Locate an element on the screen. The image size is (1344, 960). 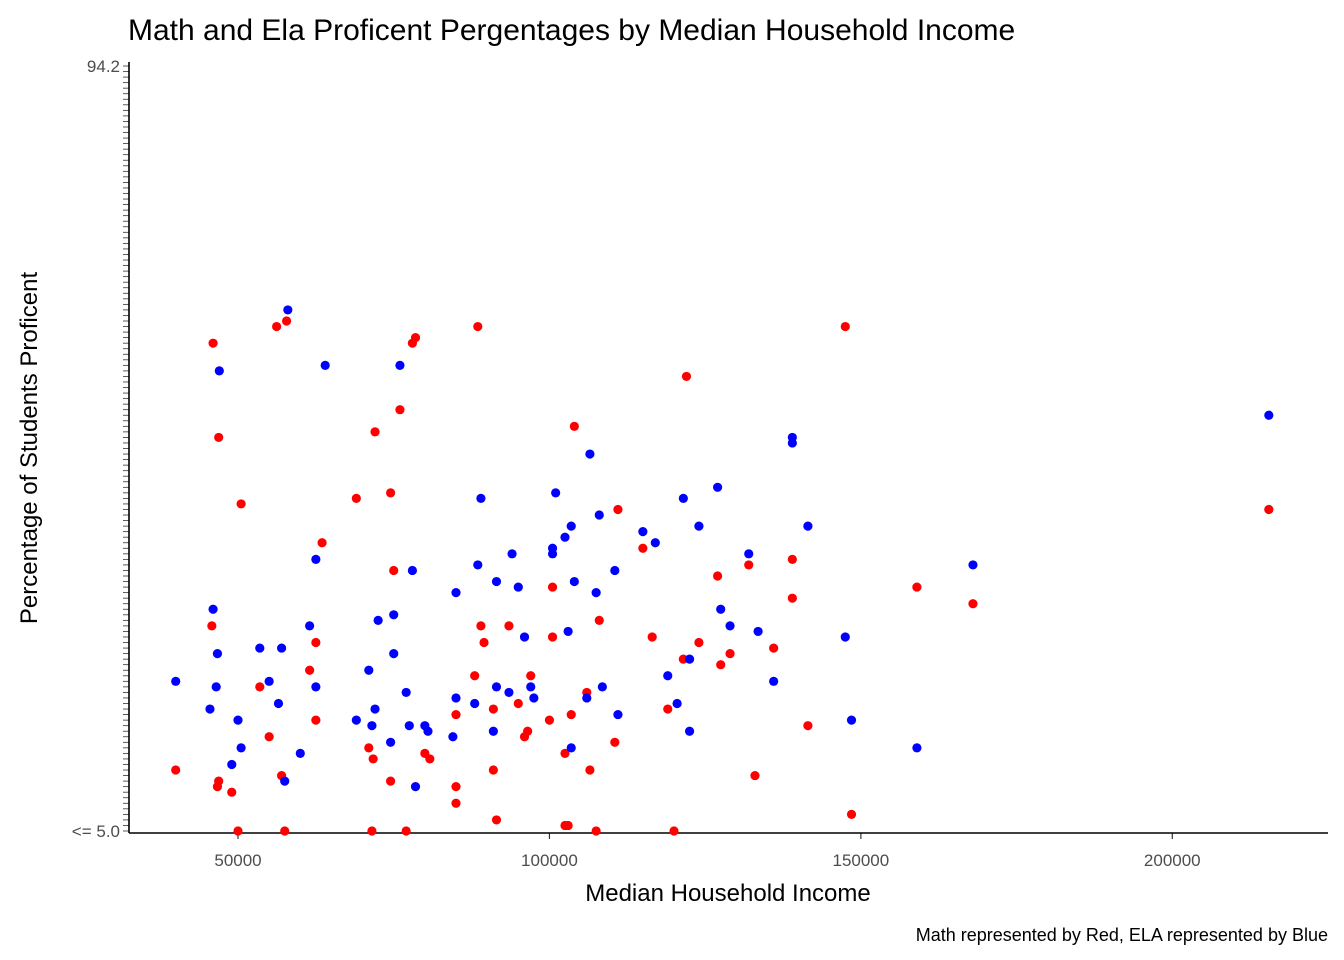
y-tick-label: 94.2 is located at coordinates (103, 66).